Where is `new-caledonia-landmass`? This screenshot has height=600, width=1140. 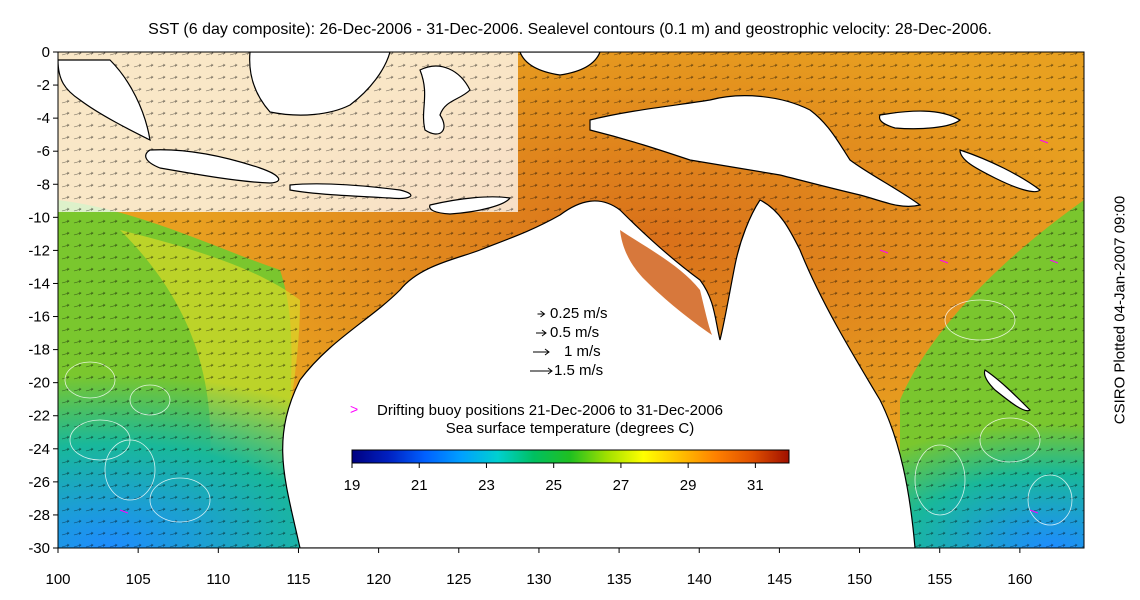 new-caledonia-landmass is located at coordinates (1007, 390).